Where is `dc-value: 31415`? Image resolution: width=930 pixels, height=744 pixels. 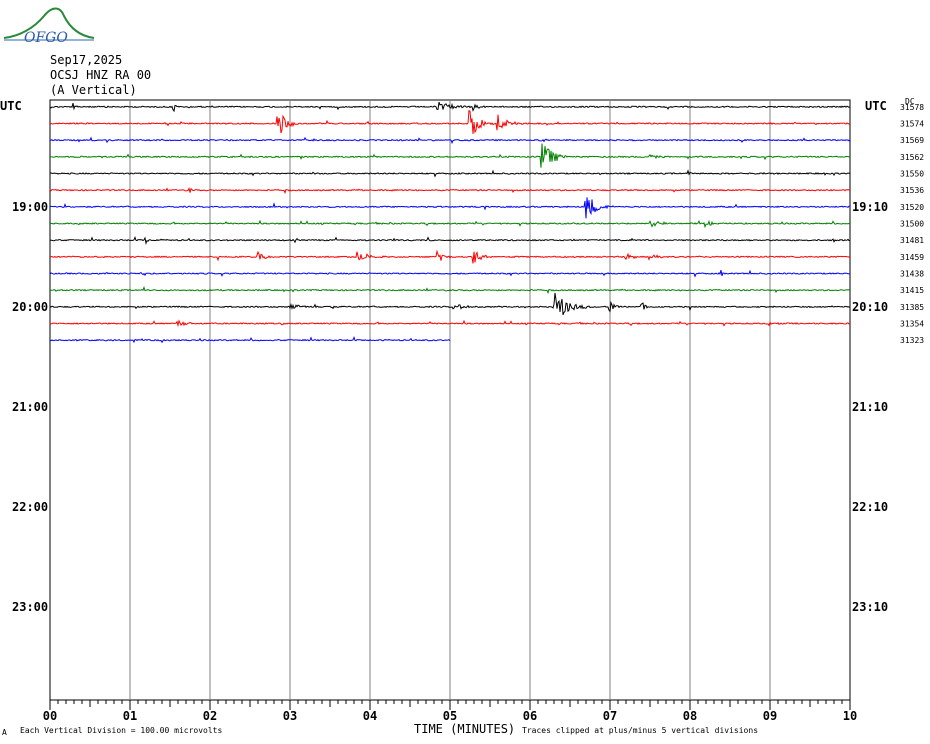 dc-value: 31415 is located at coordinates (912, 290).